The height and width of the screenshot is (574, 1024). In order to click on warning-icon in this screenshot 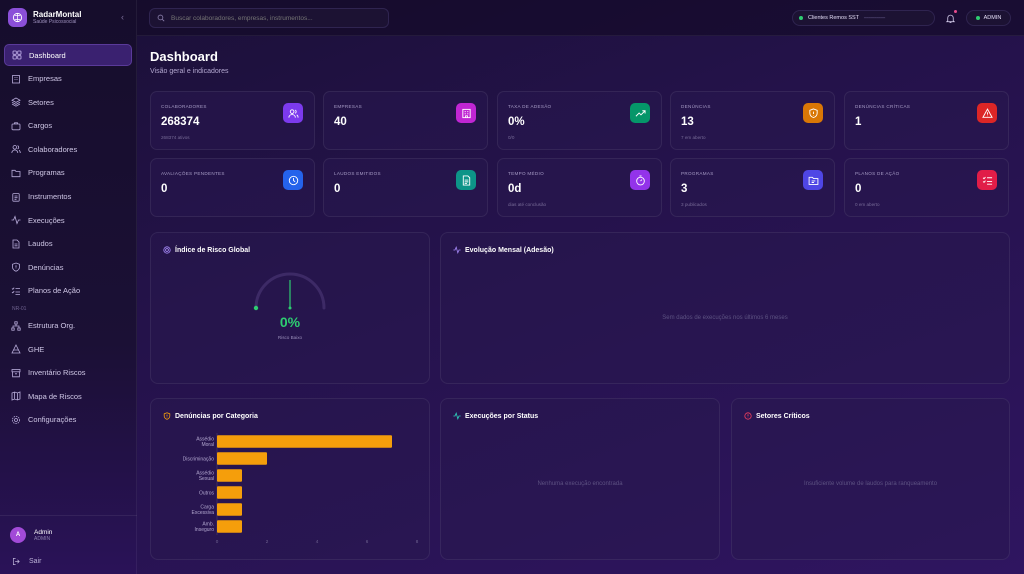, I will do `click(987, 113)`.